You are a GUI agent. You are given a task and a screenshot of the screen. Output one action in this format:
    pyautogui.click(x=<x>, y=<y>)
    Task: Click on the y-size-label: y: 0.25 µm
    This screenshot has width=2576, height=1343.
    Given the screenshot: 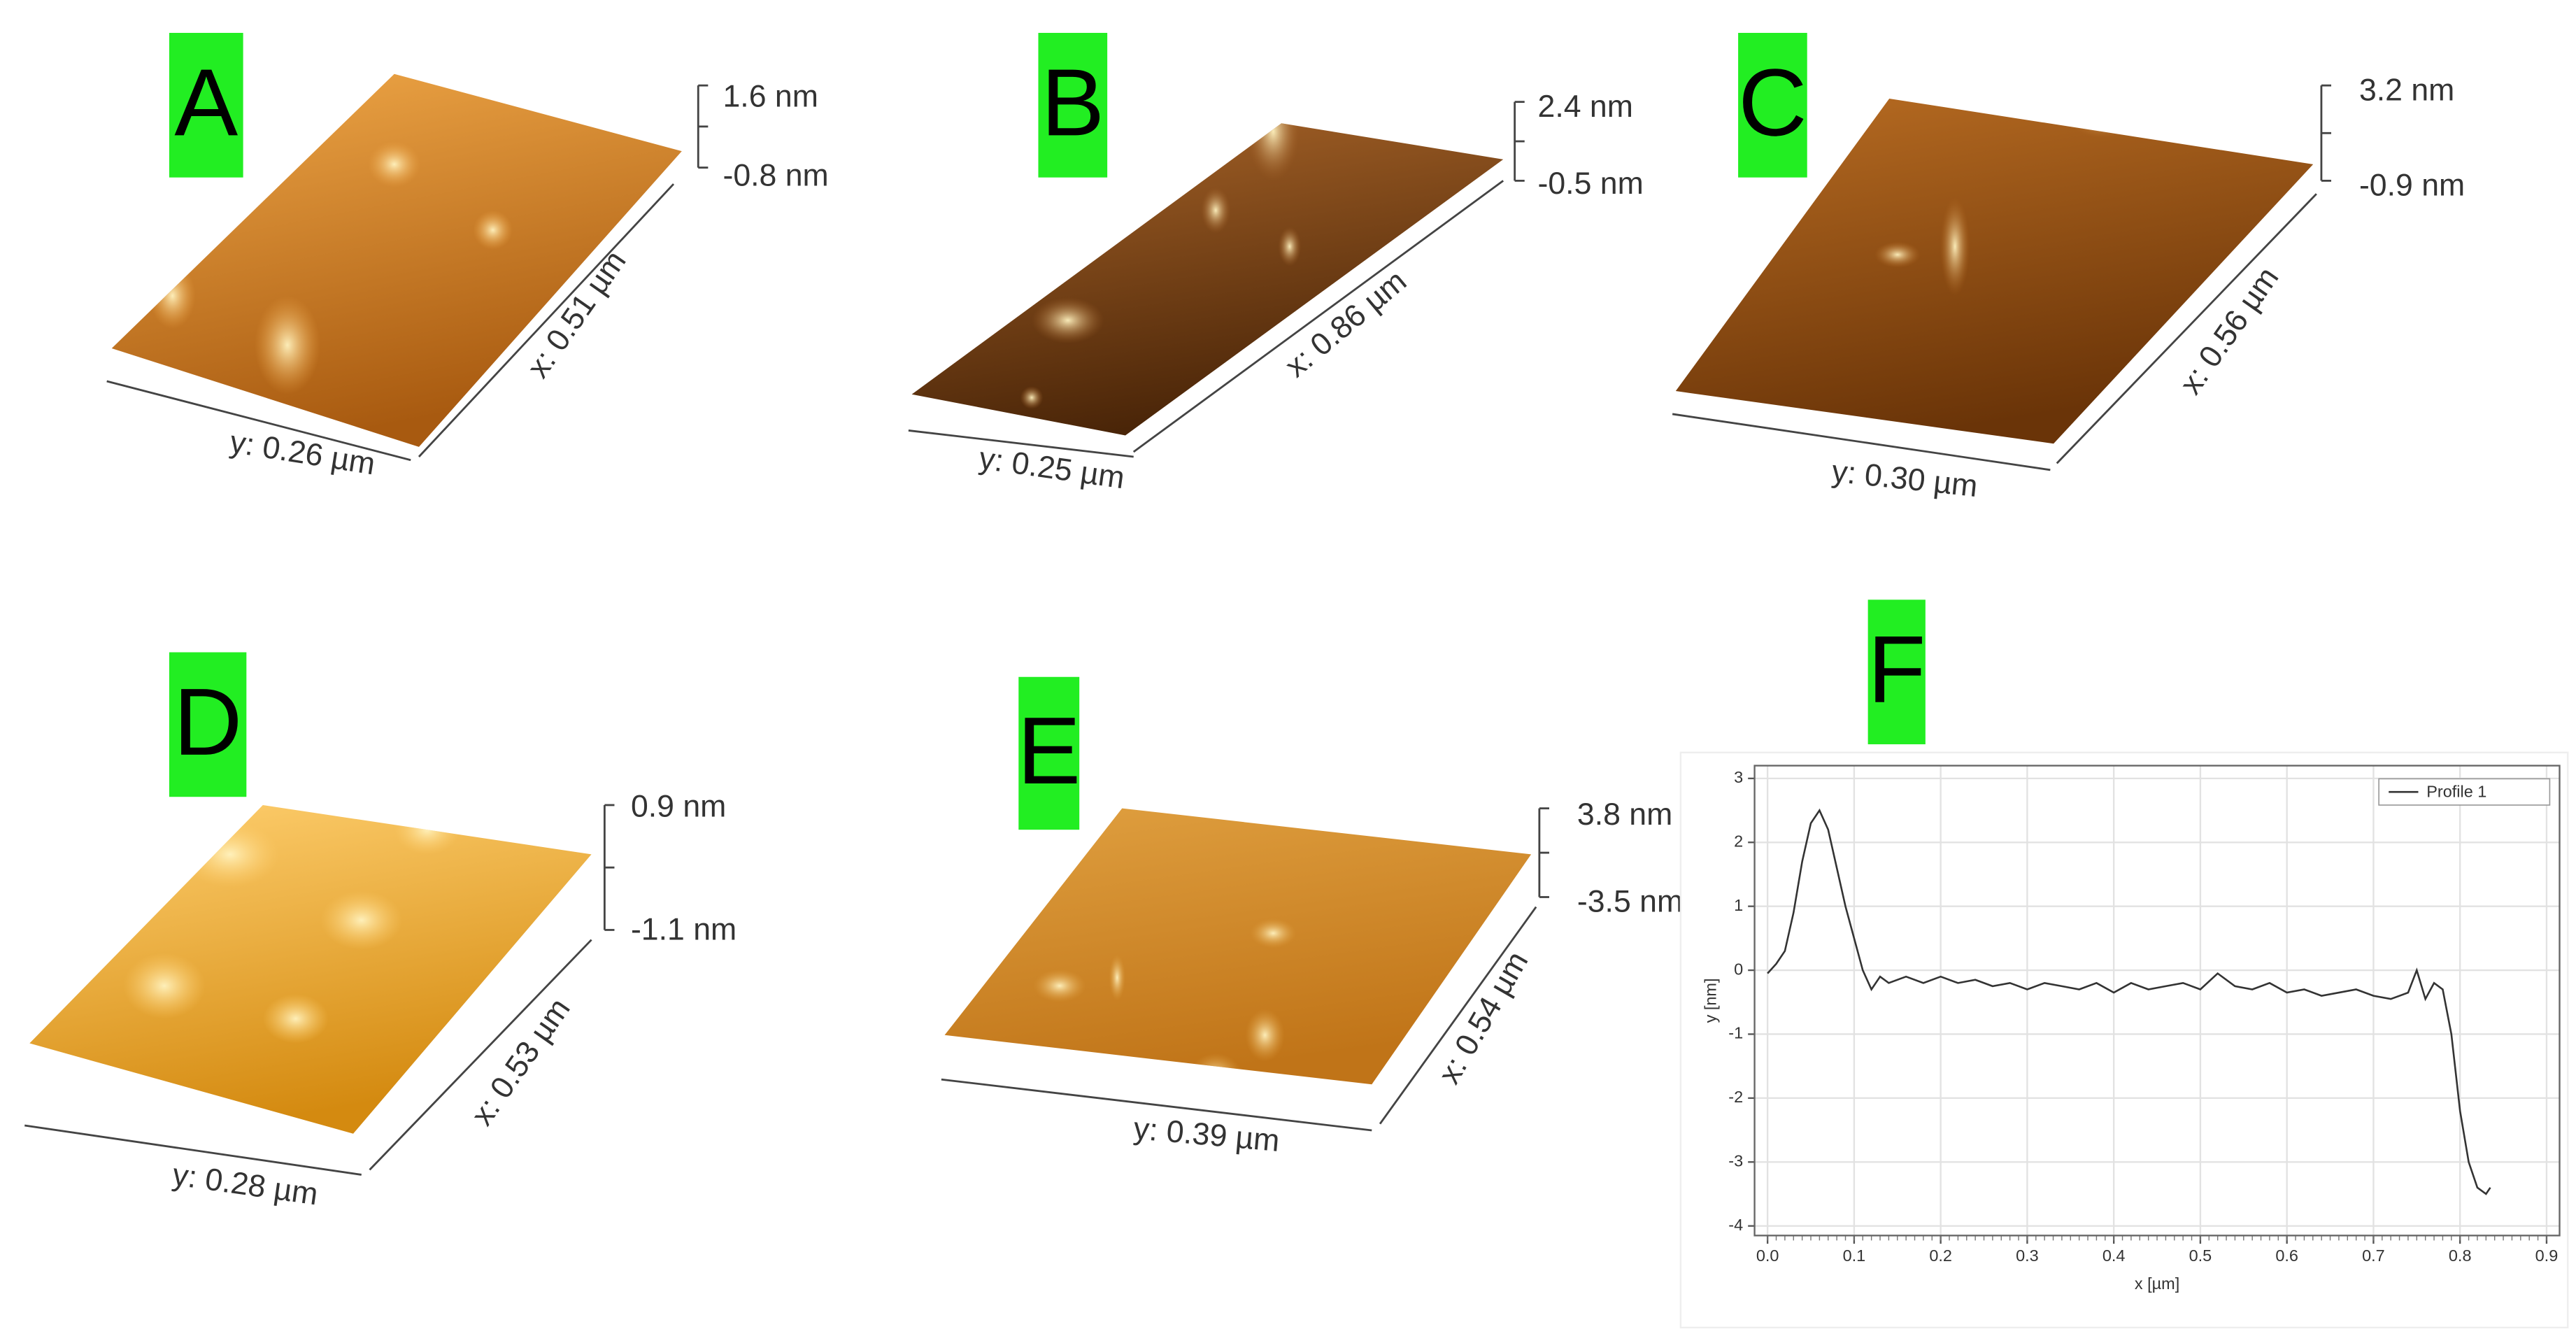 What is the action you would take?
    pyautogui.click(x=1052, y=468)
    